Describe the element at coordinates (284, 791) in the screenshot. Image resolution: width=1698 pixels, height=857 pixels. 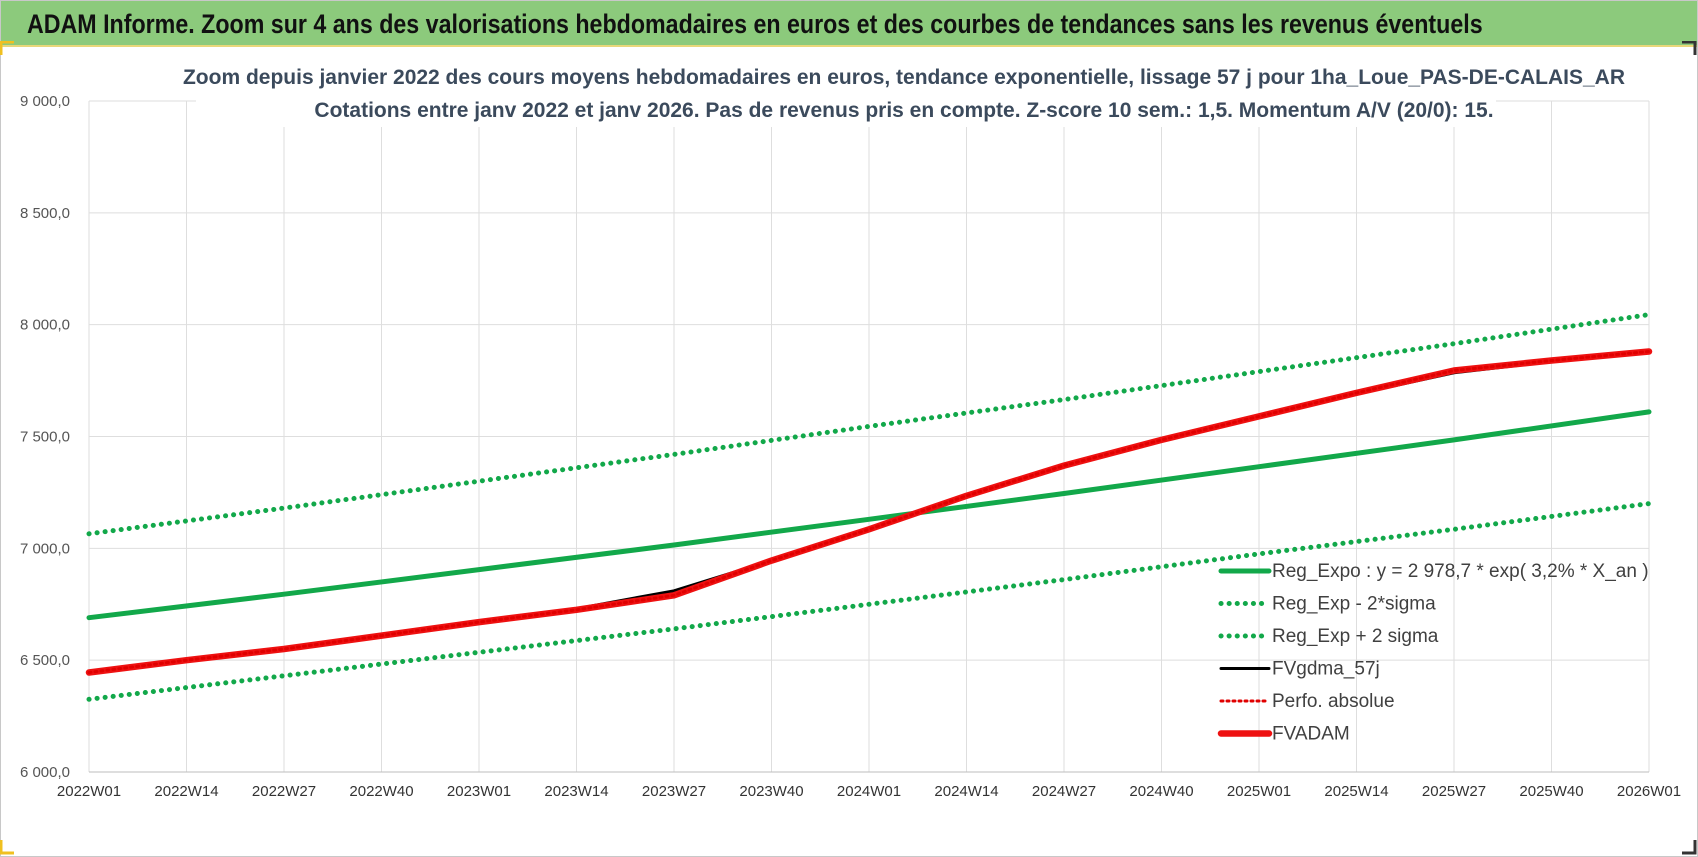
I see `x-tick-label: 2022W27` at that location.